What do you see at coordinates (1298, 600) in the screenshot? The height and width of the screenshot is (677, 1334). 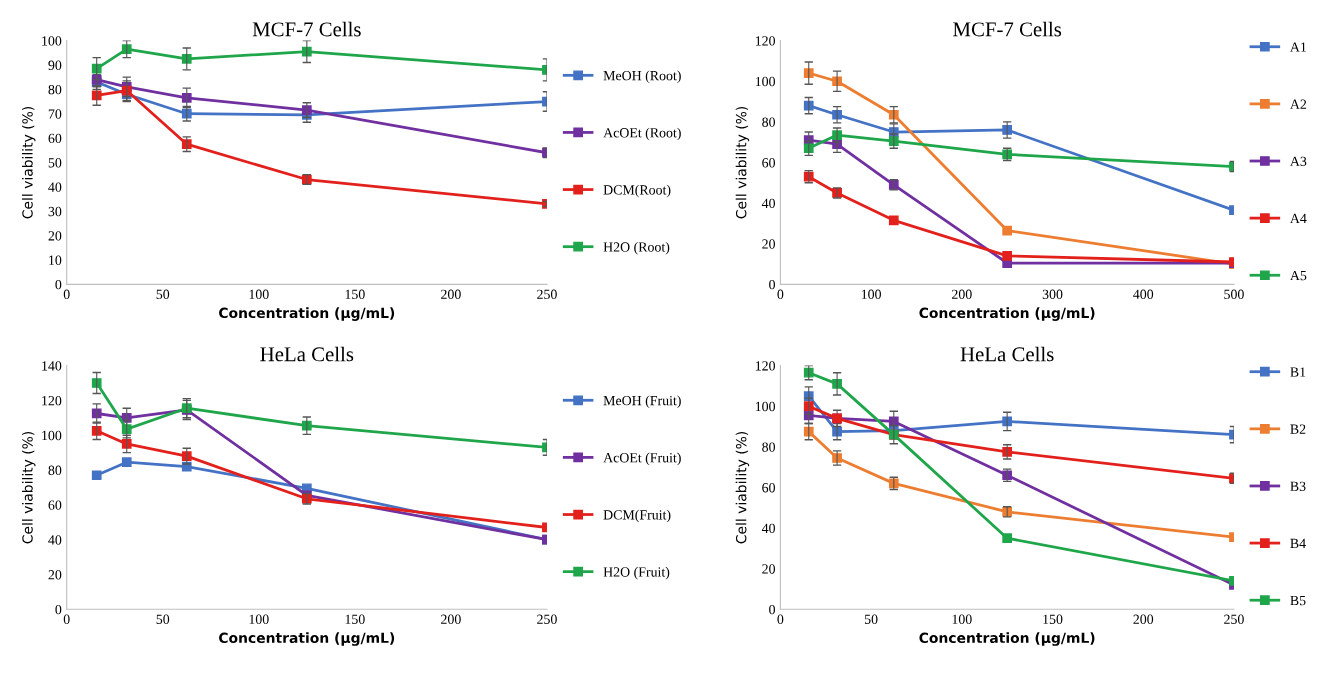 I see `legend-label: B5` at bounding box center [1298, 600].